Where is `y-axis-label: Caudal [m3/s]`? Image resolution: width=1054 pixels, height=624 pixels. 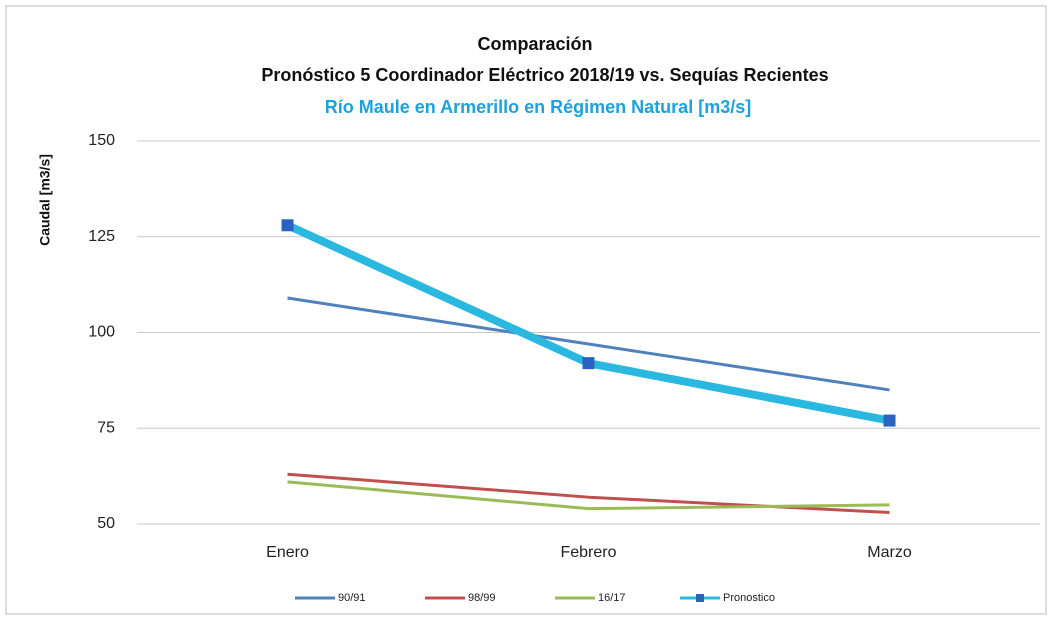 y-axis-label: Caudal [m3/s] is located at coordinates (45, 200).